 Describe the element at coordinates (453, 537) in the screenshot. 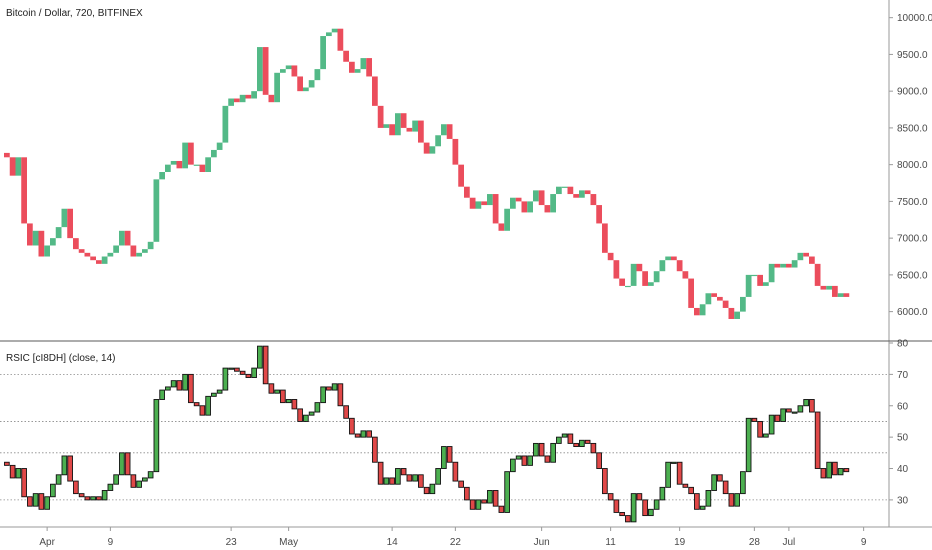

I see `time-axis-ticks: Apr 9 23 May 14 22 Jun 11 19 28 Jul 9` at that location.